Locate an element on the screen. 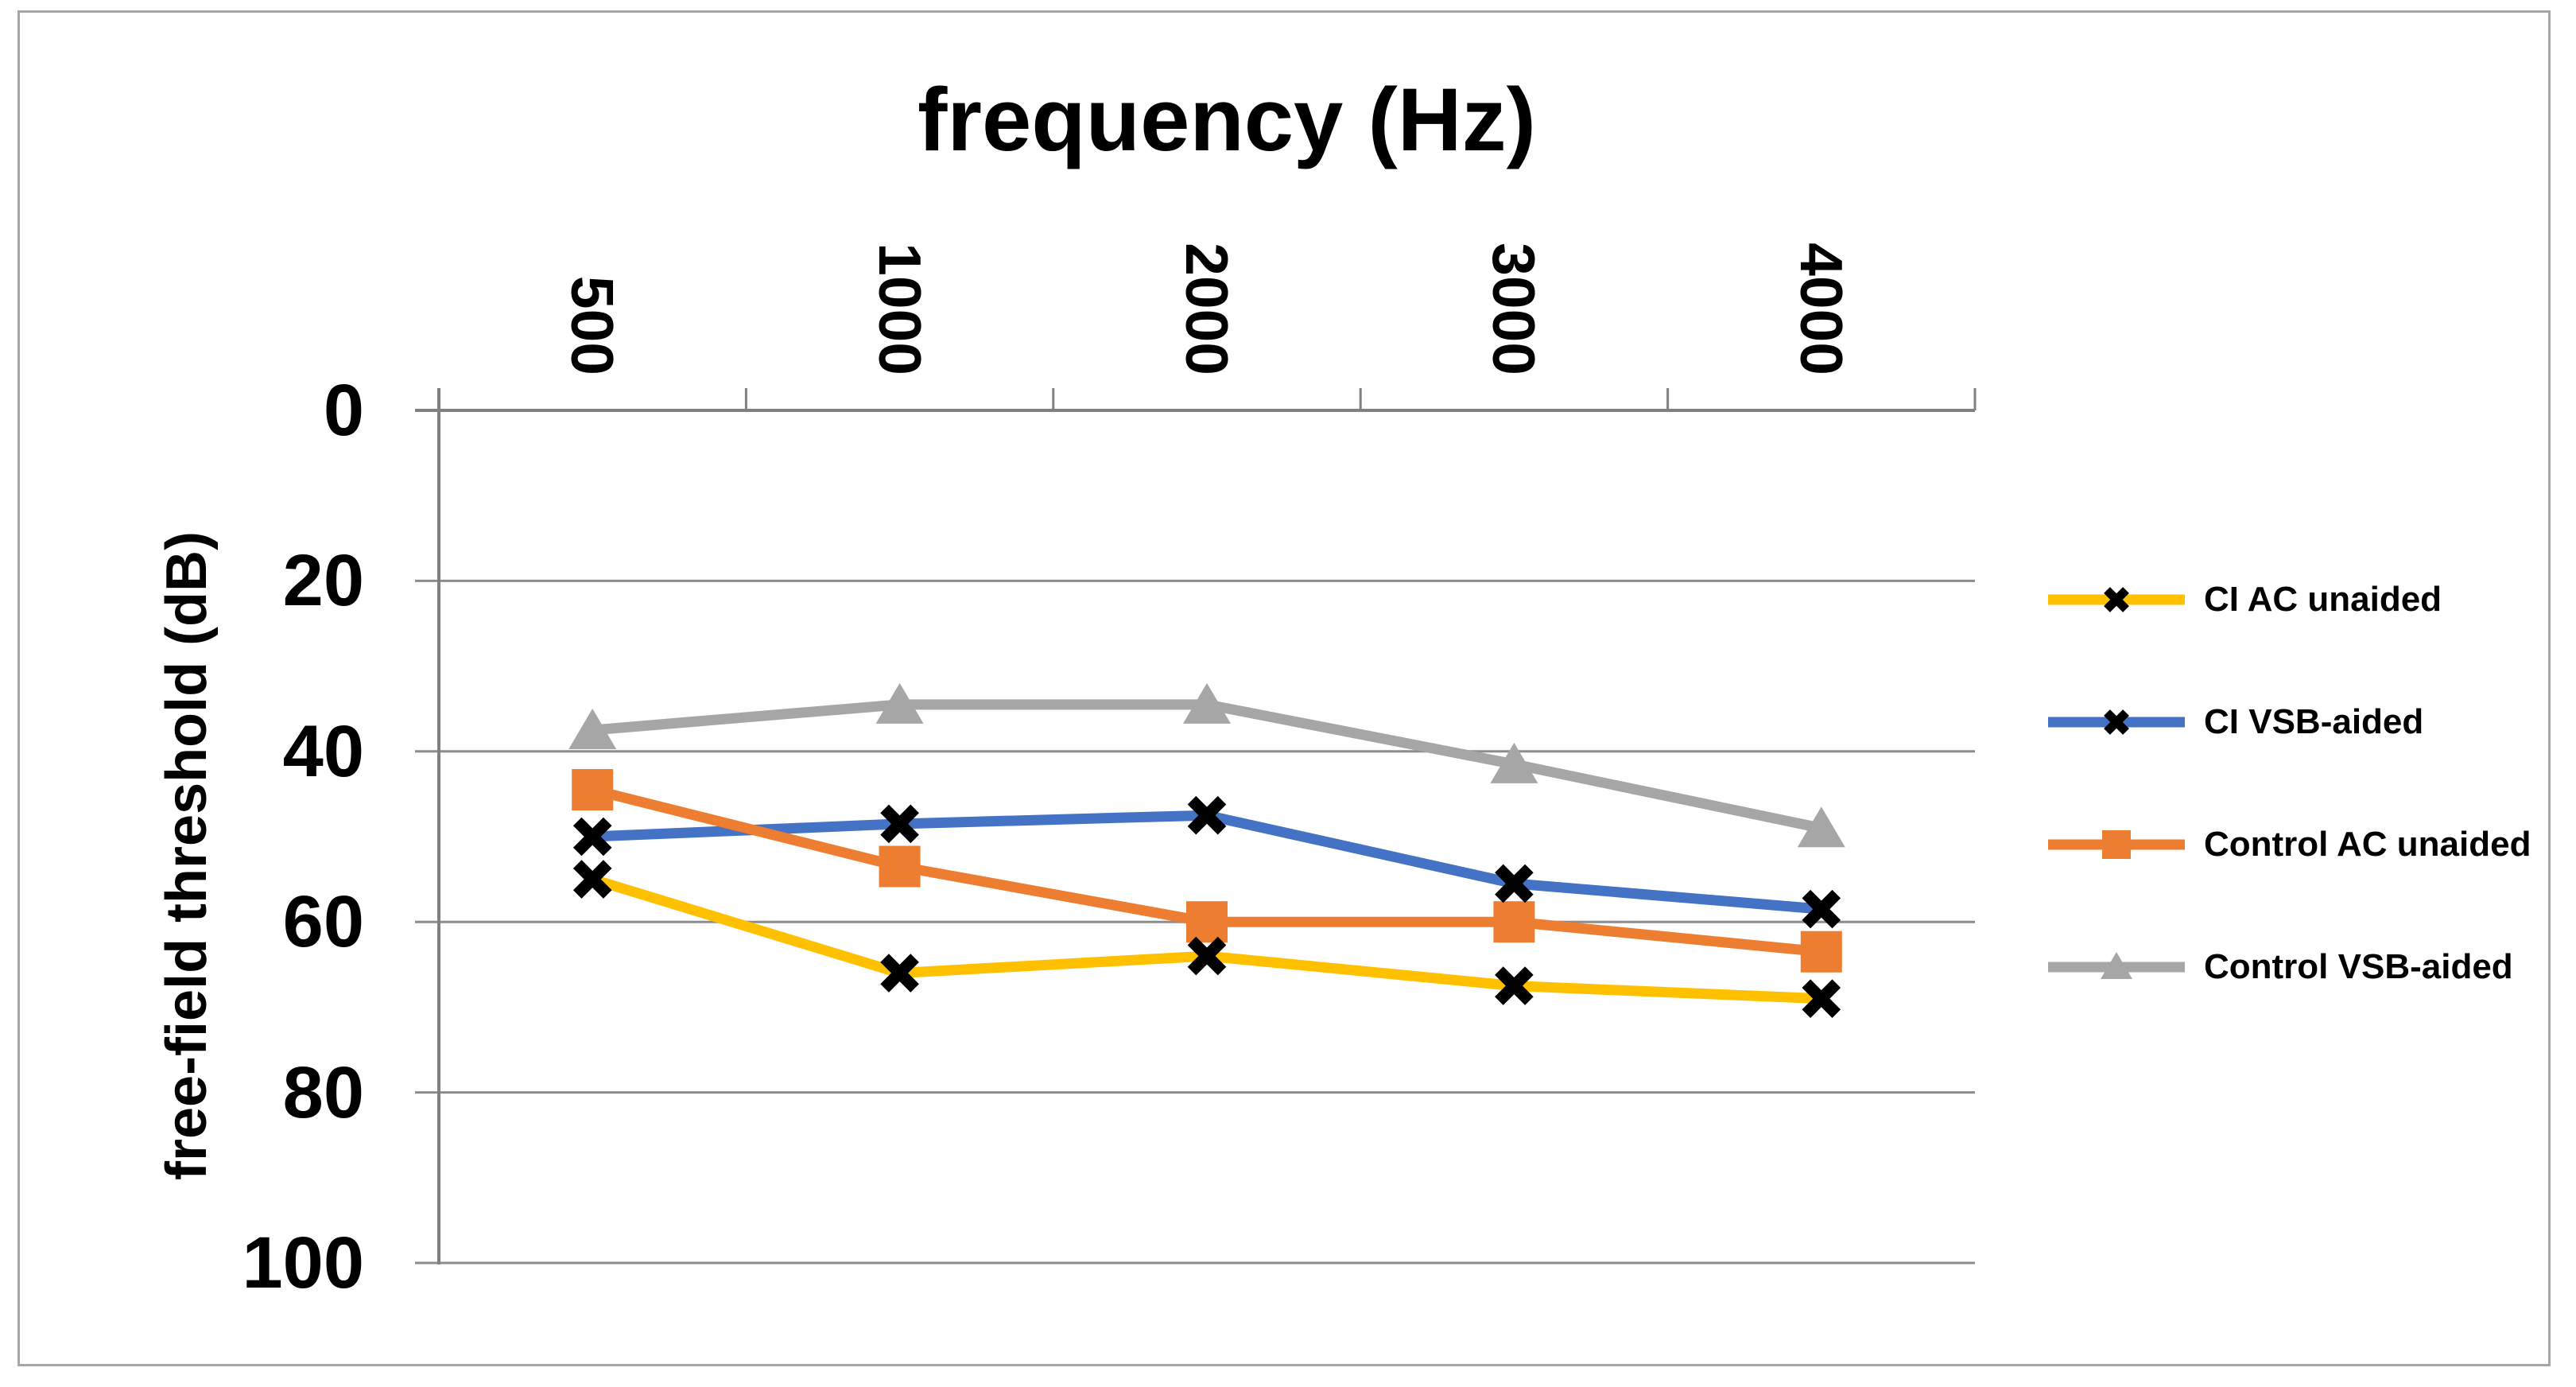 This screenshot has width=2576, height=1387. x-tick-label: 4000 is located at coordinates (1821, 309).